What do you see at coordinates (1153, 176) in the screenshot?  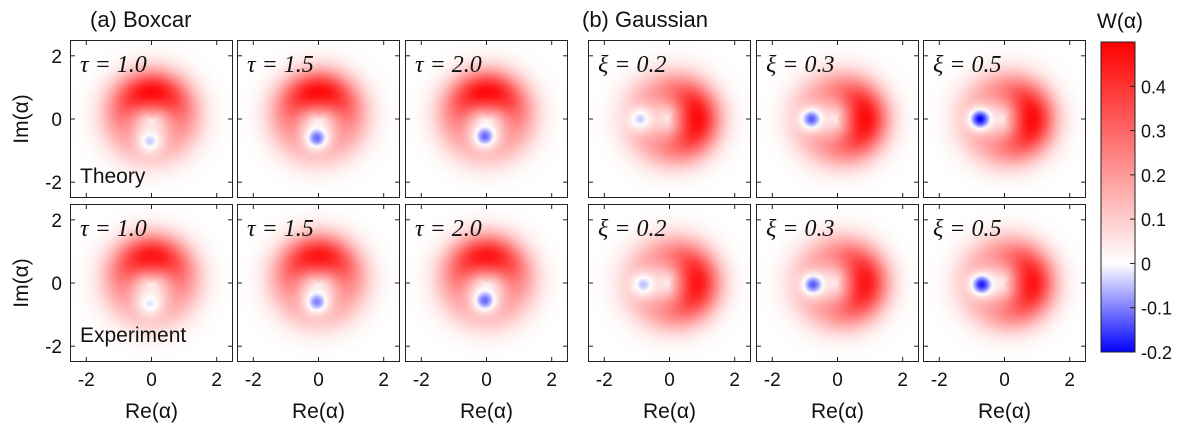 I see `colorbar-tick-label: 0.2` at bounding box center [1153, 176].